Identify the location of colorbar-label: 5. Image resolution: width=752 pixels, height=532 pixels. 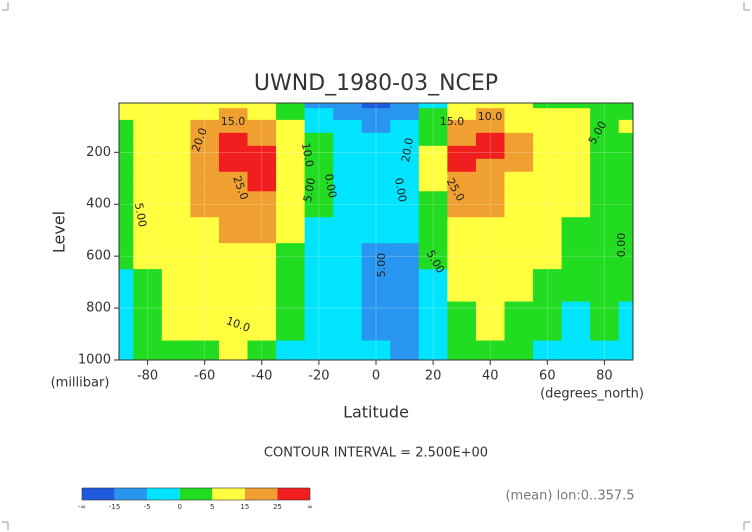
(212, 507).